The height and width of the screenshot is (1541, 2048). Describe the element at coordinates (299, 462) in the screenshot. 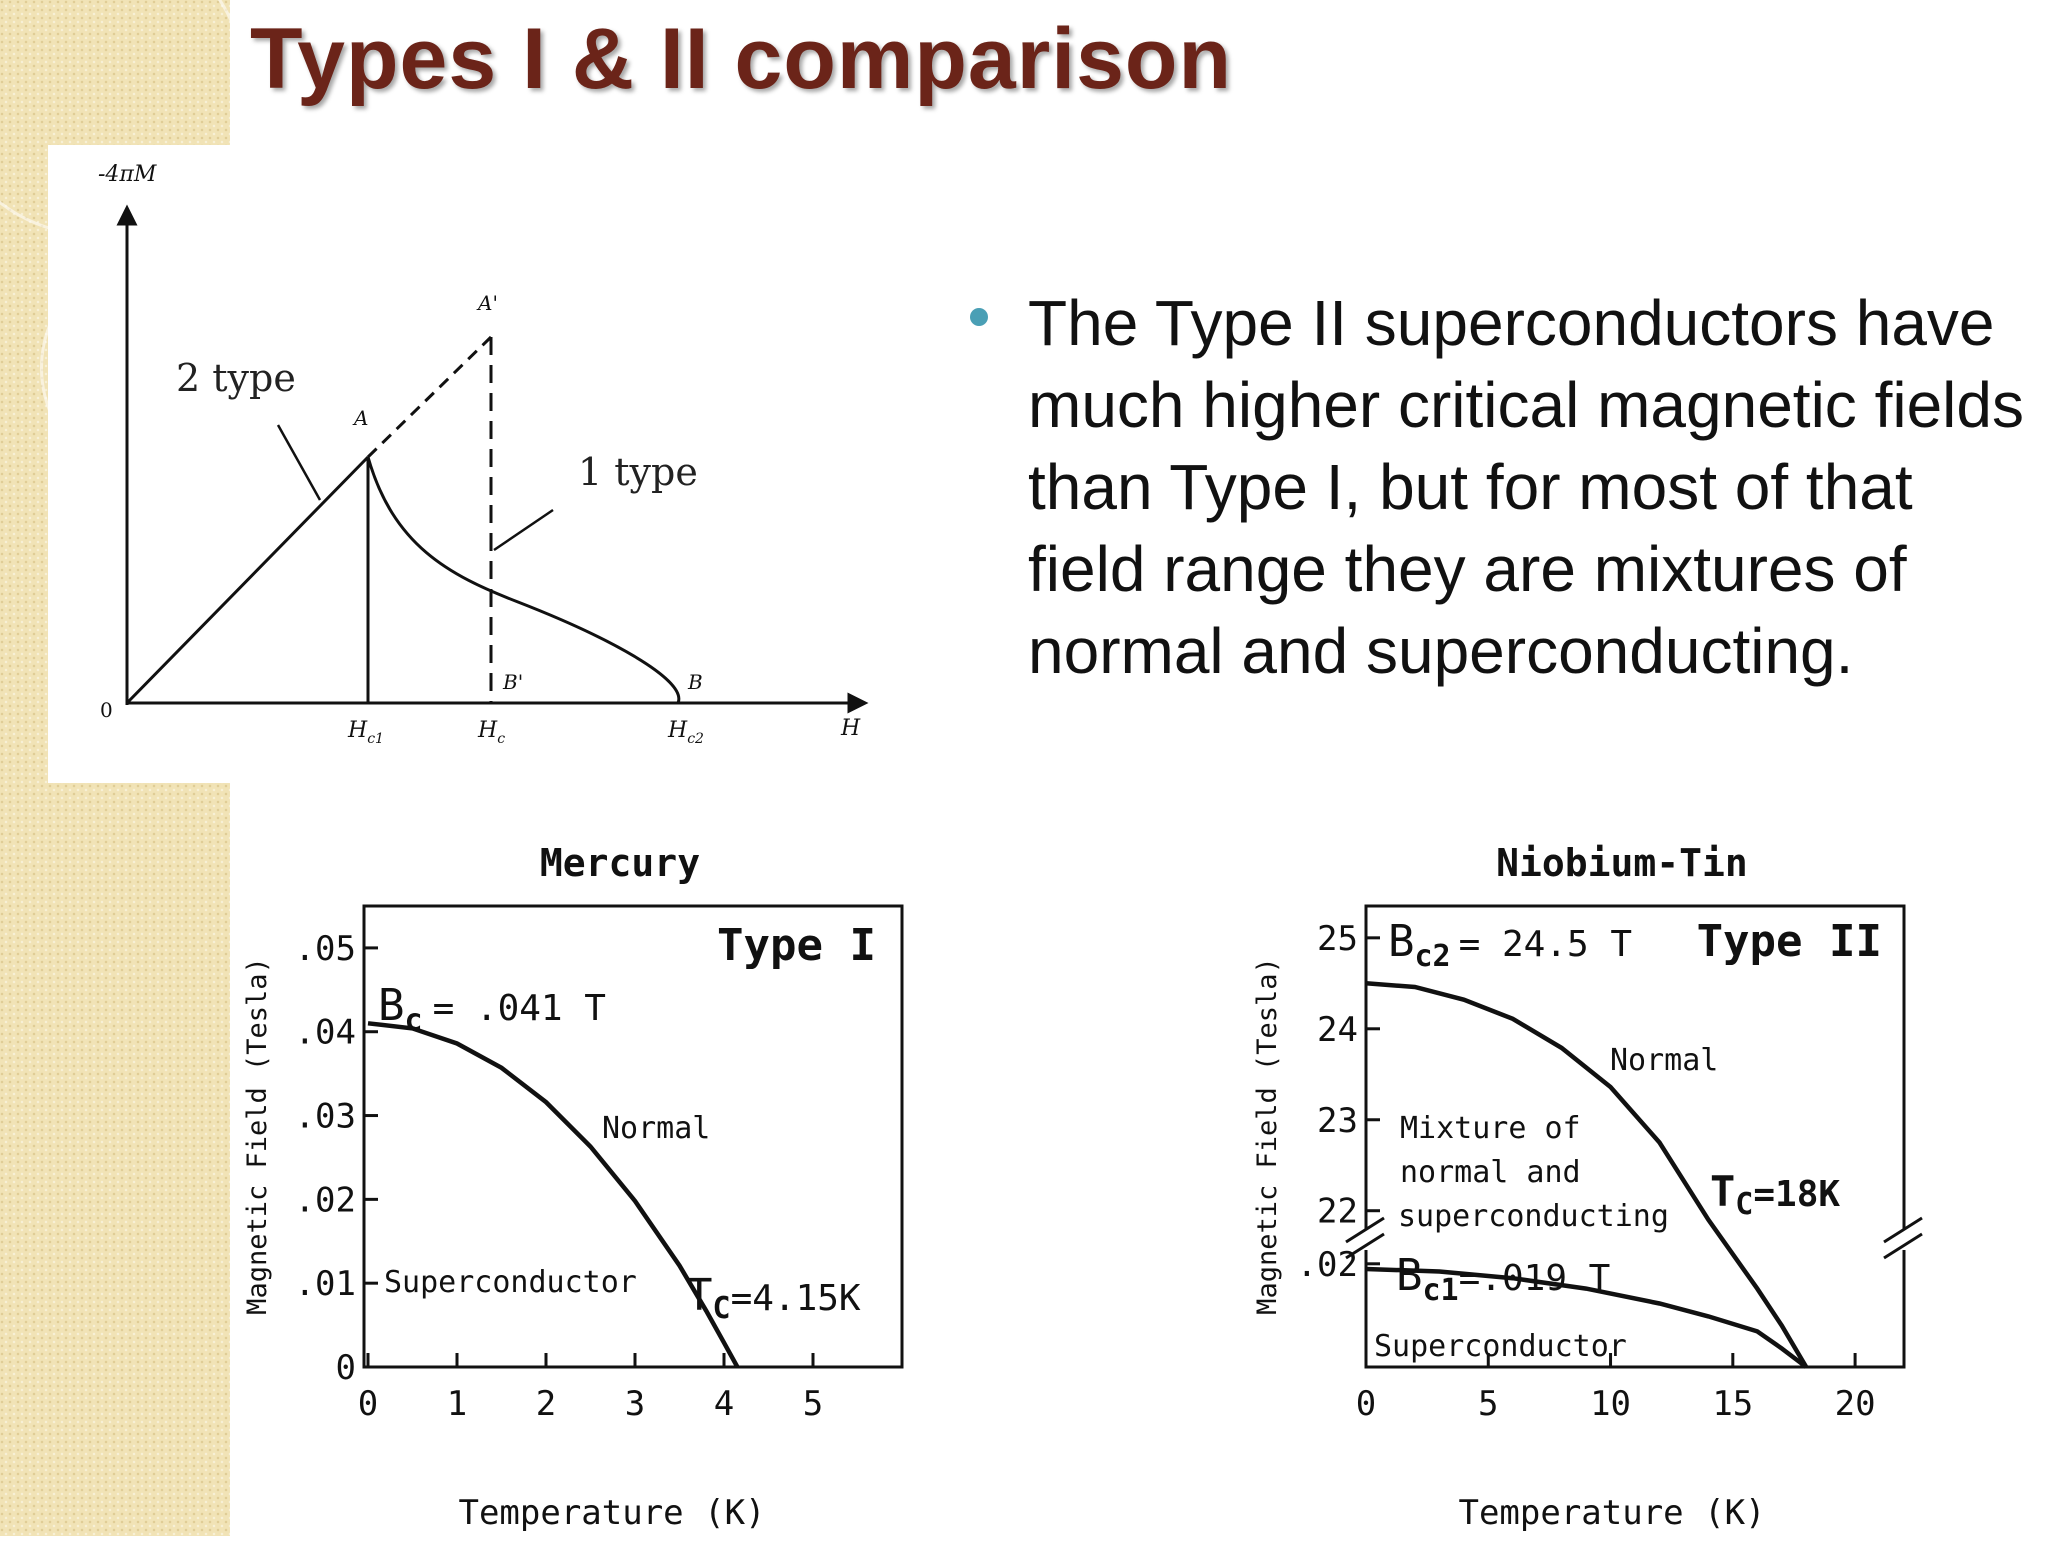

I see `type2-pointer` at that location.